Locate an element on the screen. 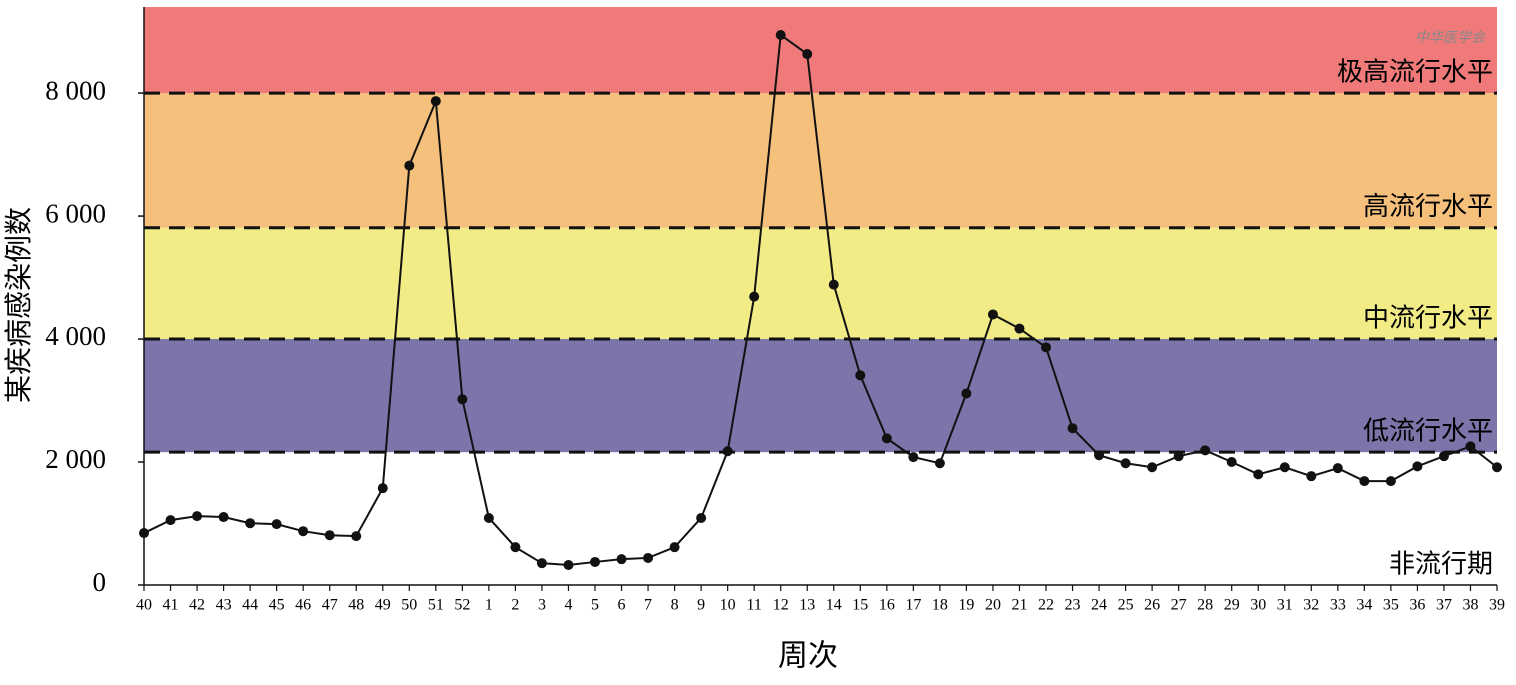 Image resolution: width=1516 pixels, height=685 pixels. y-tick-label: 4 000 is located at coordinates (75, 336).